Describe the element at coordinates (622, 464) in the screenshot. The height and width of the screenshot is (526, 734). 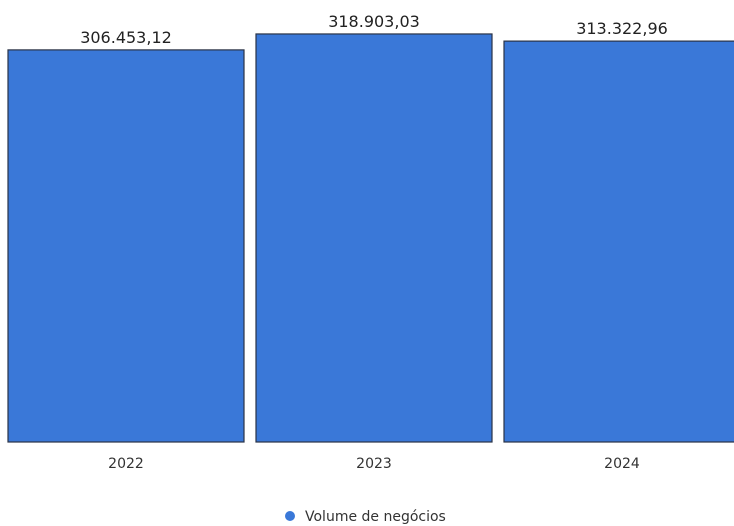
I see `x-tick-label-2024: 2024` at that location.